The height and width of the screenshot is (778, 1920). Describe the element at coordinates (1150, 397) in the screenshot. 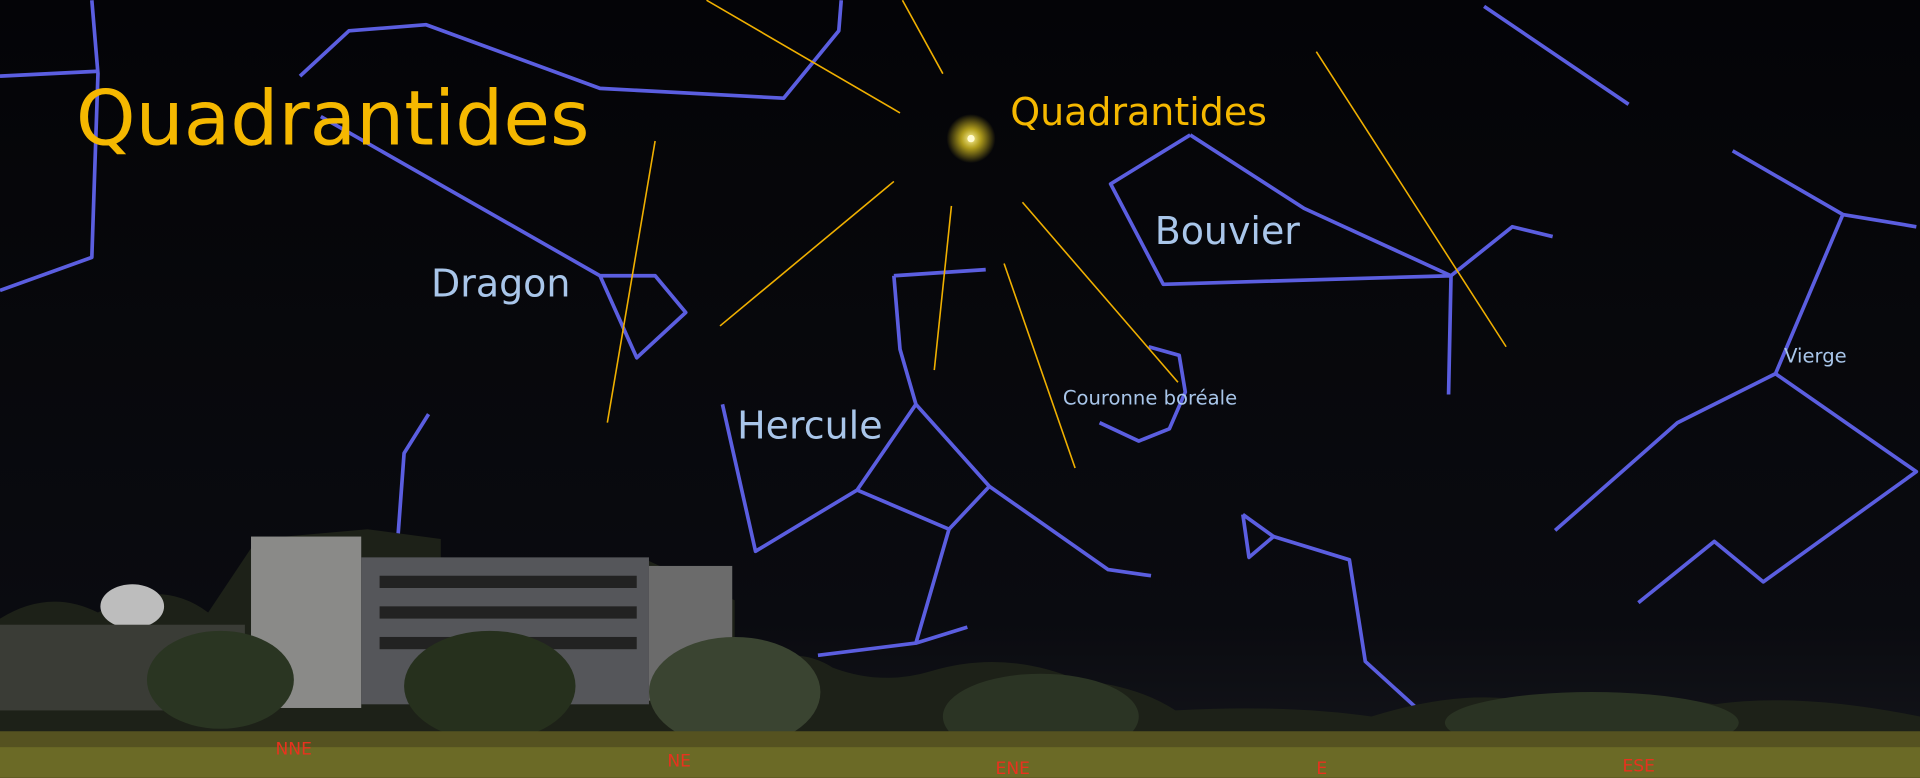

I see `constellation-label: Couronne boréale` at that location.